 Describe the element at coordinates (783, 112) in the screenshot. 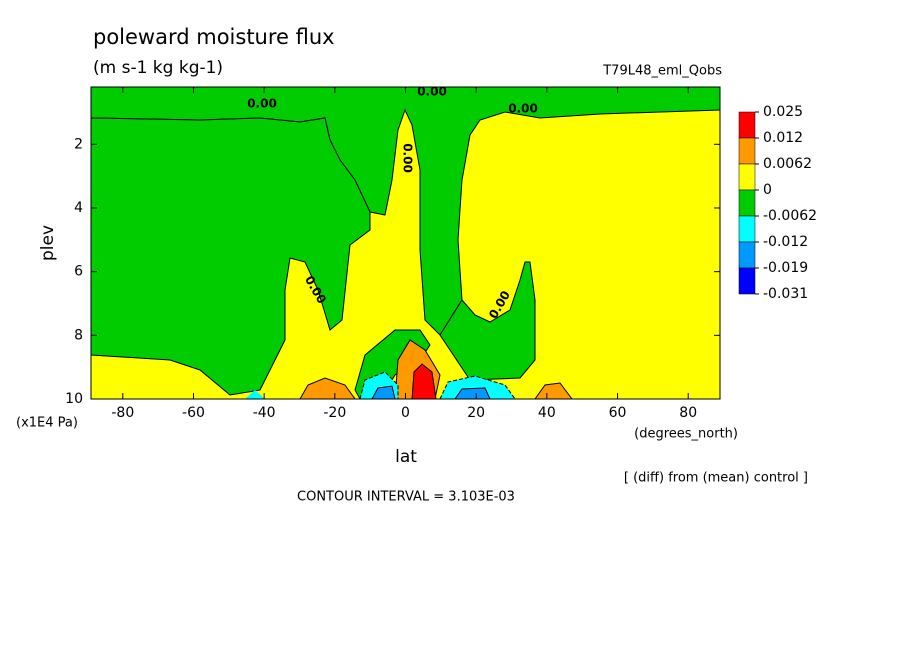

I see `colorbar-label: 0.025` at that location.